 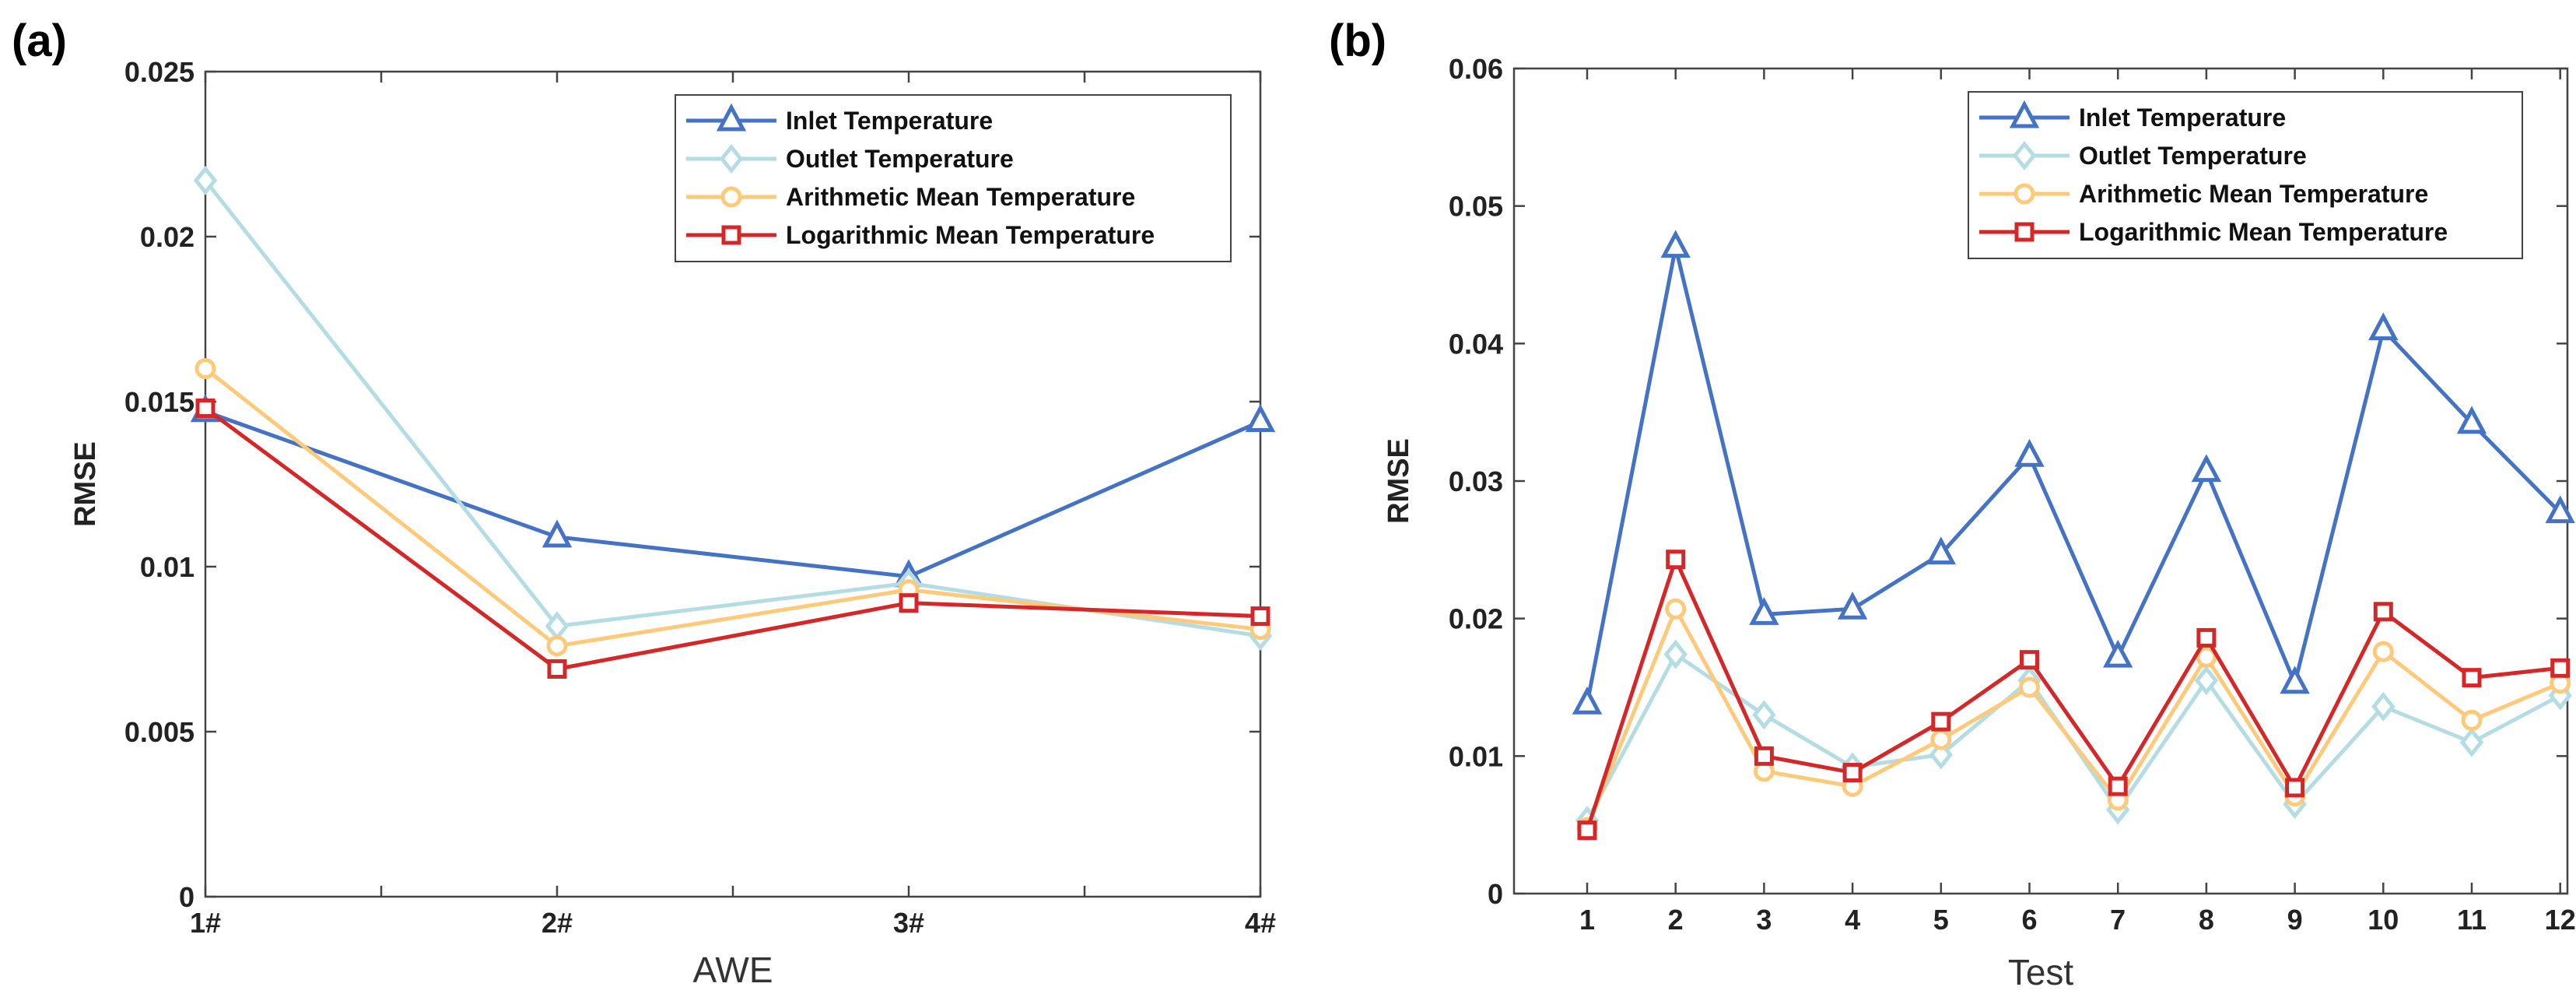 What do you see at coordinates (2560, 920) in the screenshot?
I see `x-tick-label: 12` at bounding box center [2560, 920].